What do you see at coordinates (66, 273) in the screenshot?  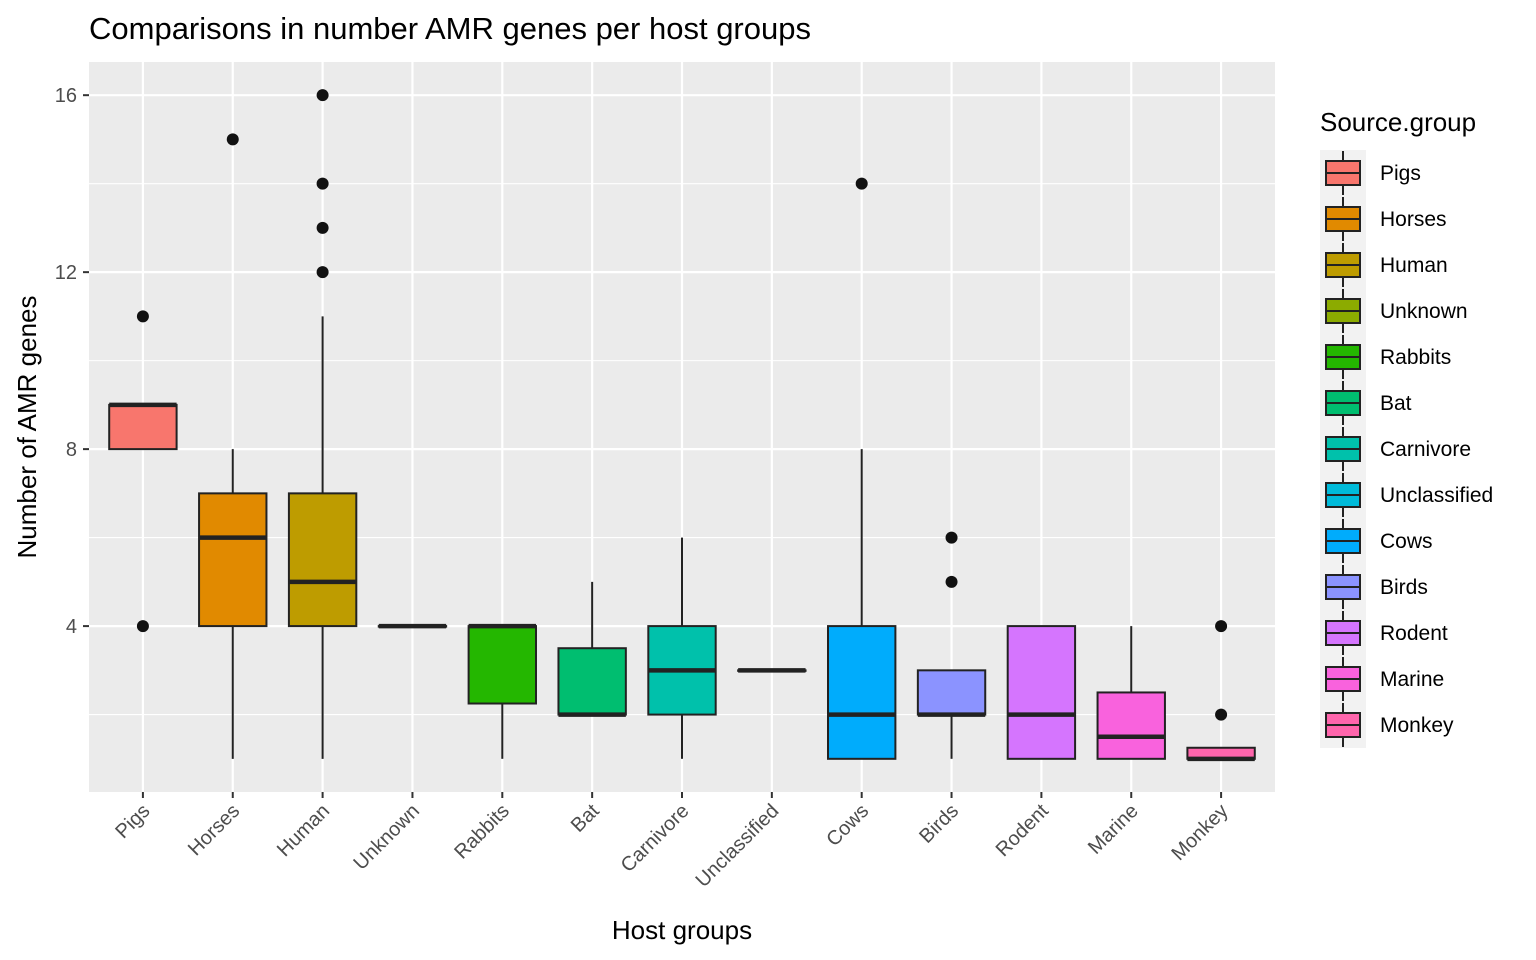 I see `y-tick-label: 12` at bounding box center [66, 273].